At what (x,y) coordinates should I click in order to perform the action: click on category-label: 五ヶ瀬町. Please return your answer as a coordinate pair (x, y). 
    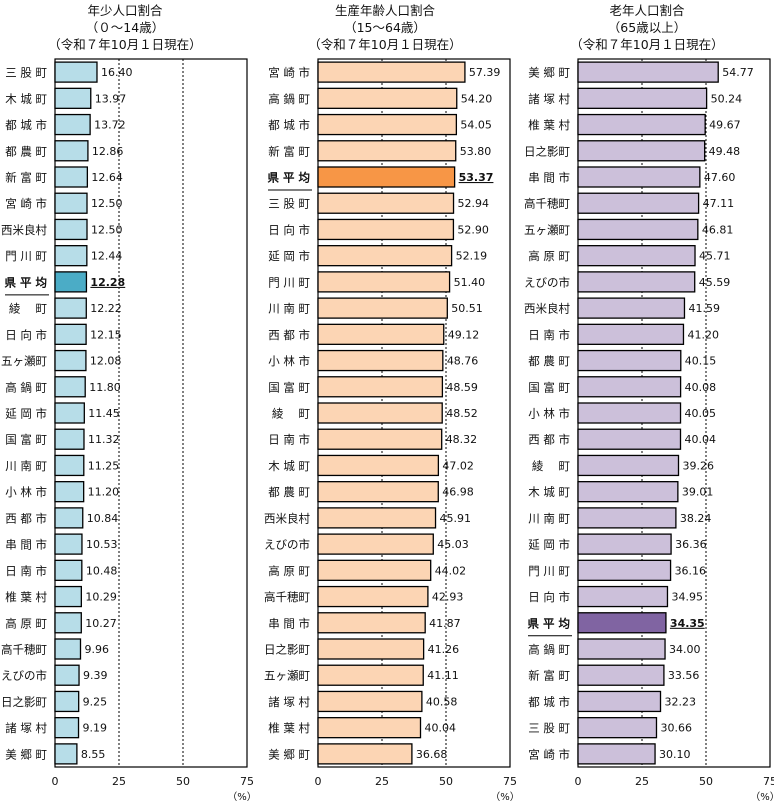
    Looking at the image, I should click on (547, 230).